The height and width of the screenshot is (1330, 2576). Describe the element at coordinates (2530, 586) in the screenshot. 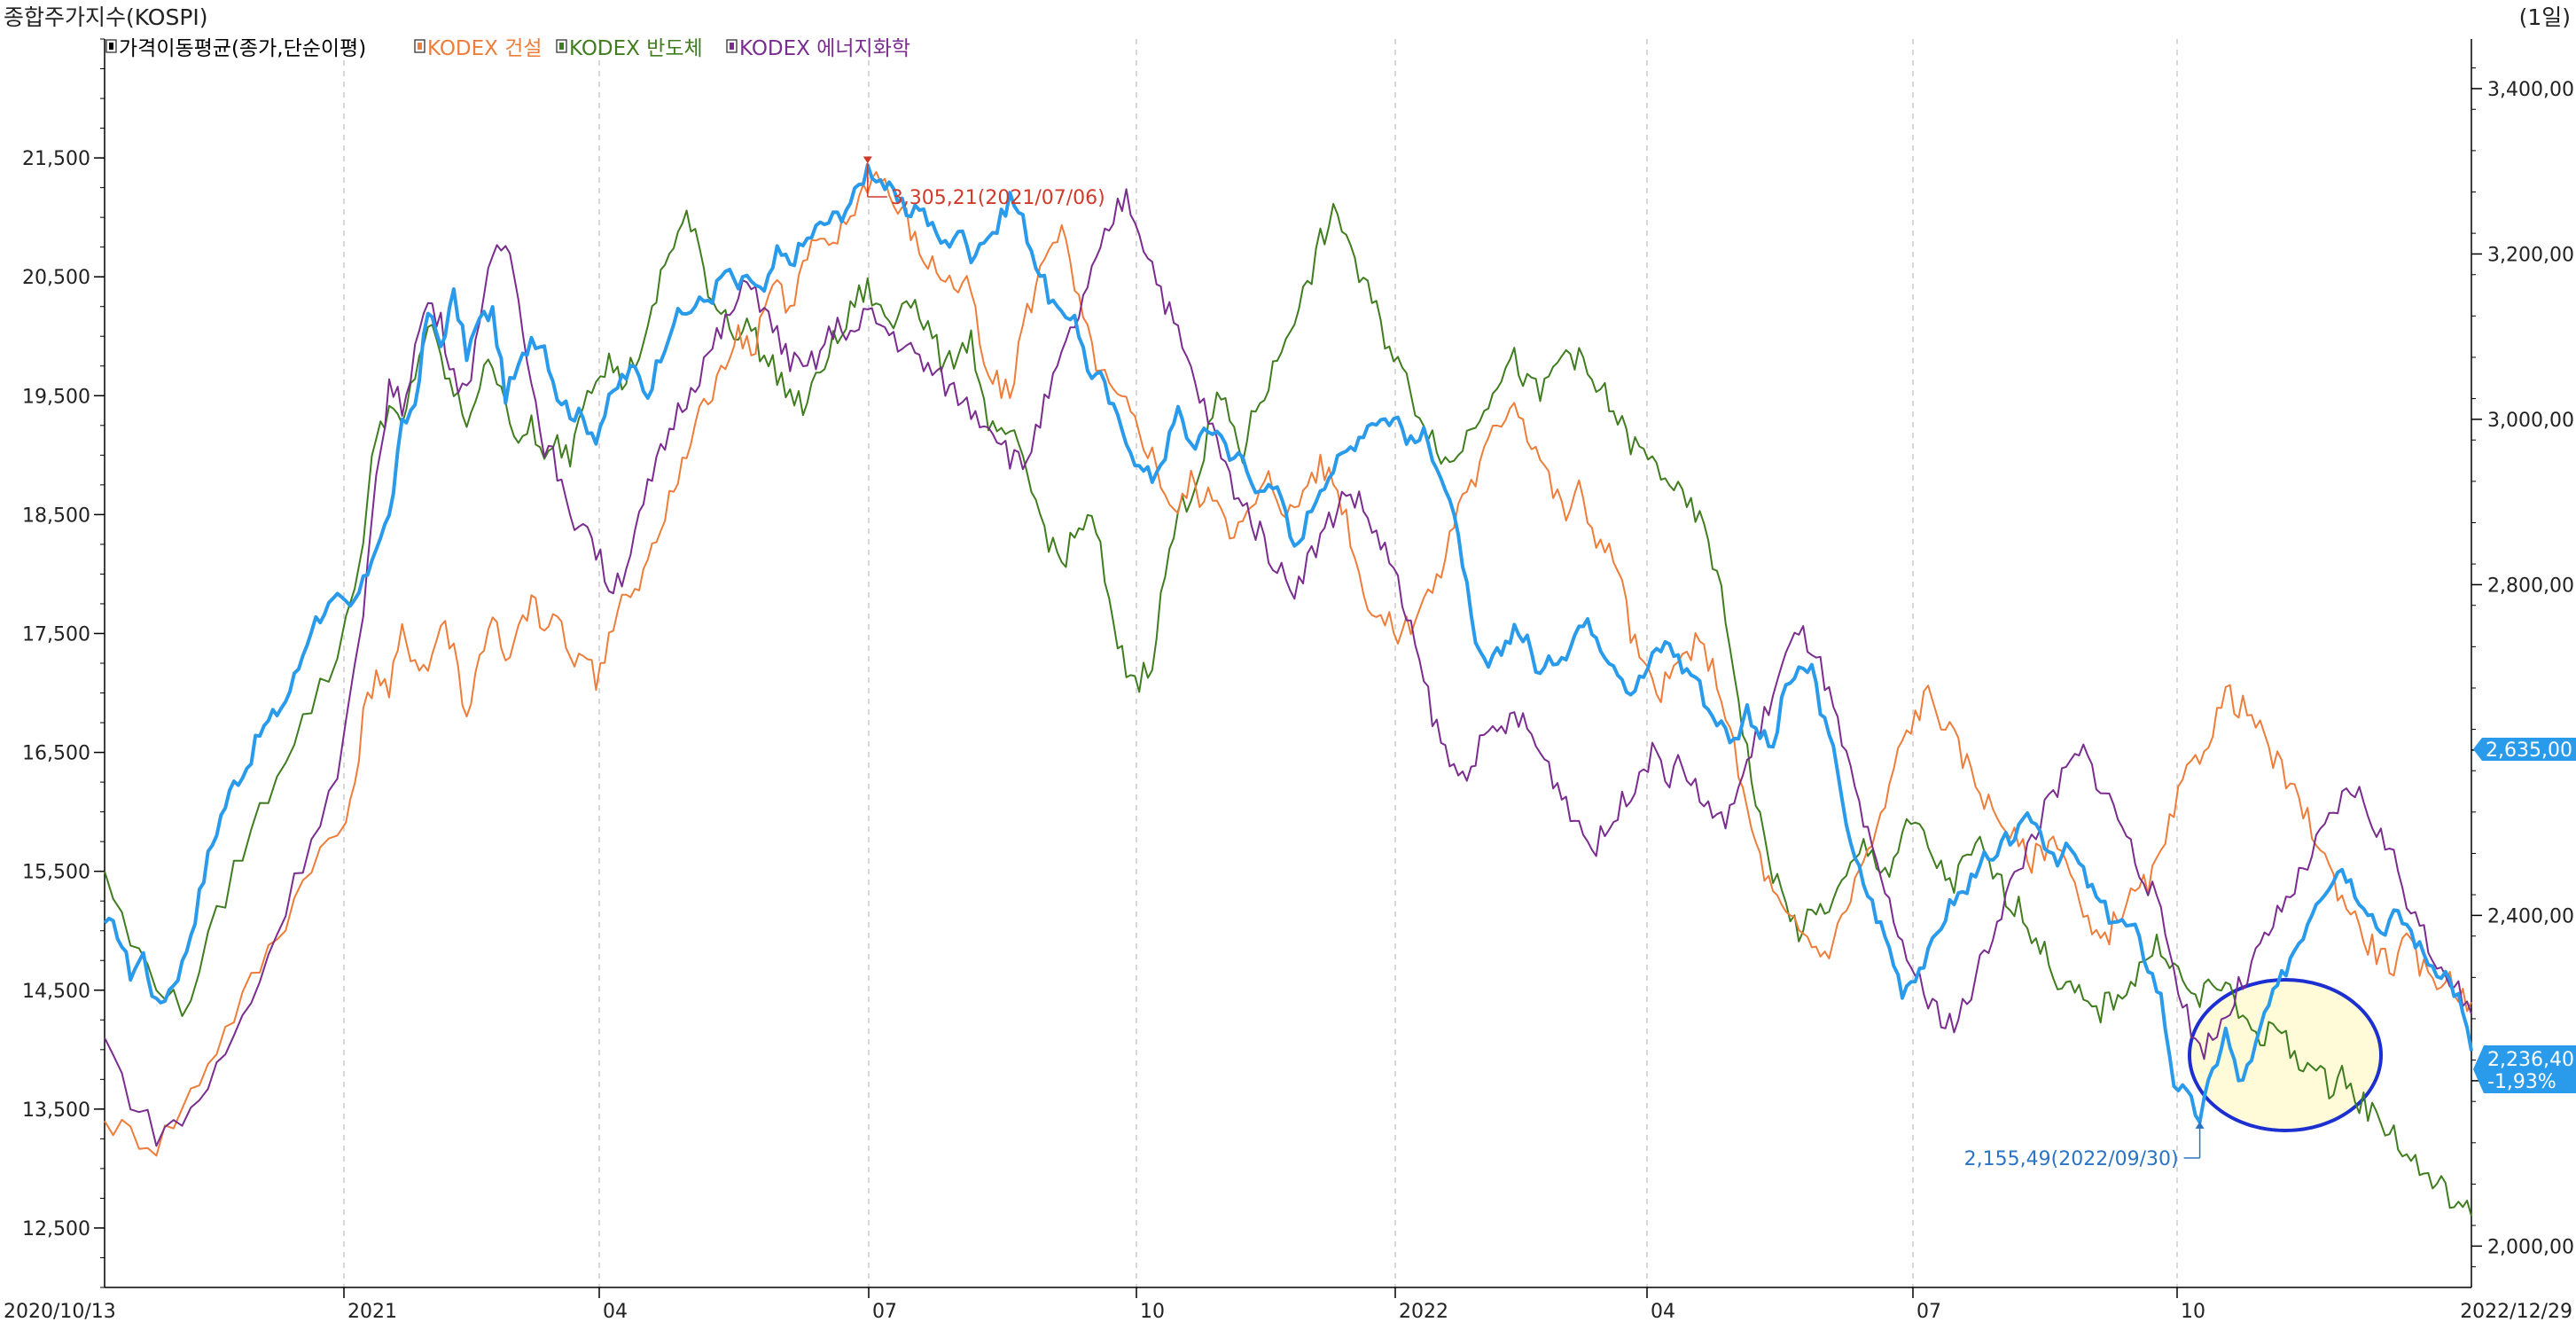

I see `right-tick-label: 2,800,00` at that location.